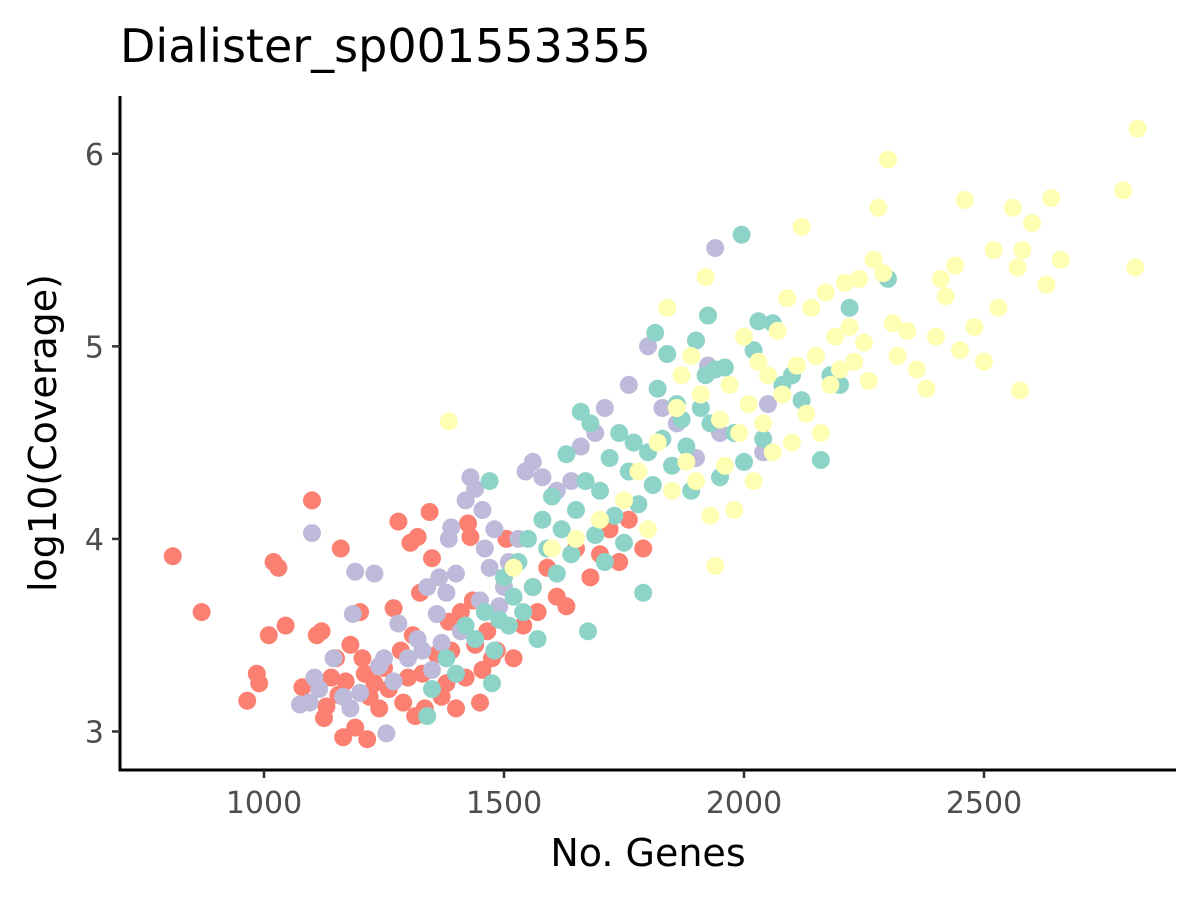  I want to click on y-axis-ticks: 3 4 5 6, so click(102, 444).